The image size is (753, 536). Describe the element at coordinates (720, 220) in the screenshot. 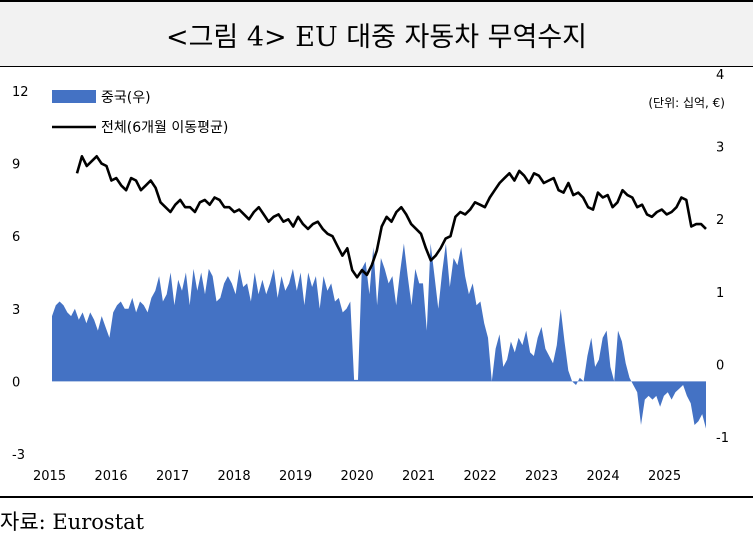

I see `y-right-tick-label: 2` at that location.